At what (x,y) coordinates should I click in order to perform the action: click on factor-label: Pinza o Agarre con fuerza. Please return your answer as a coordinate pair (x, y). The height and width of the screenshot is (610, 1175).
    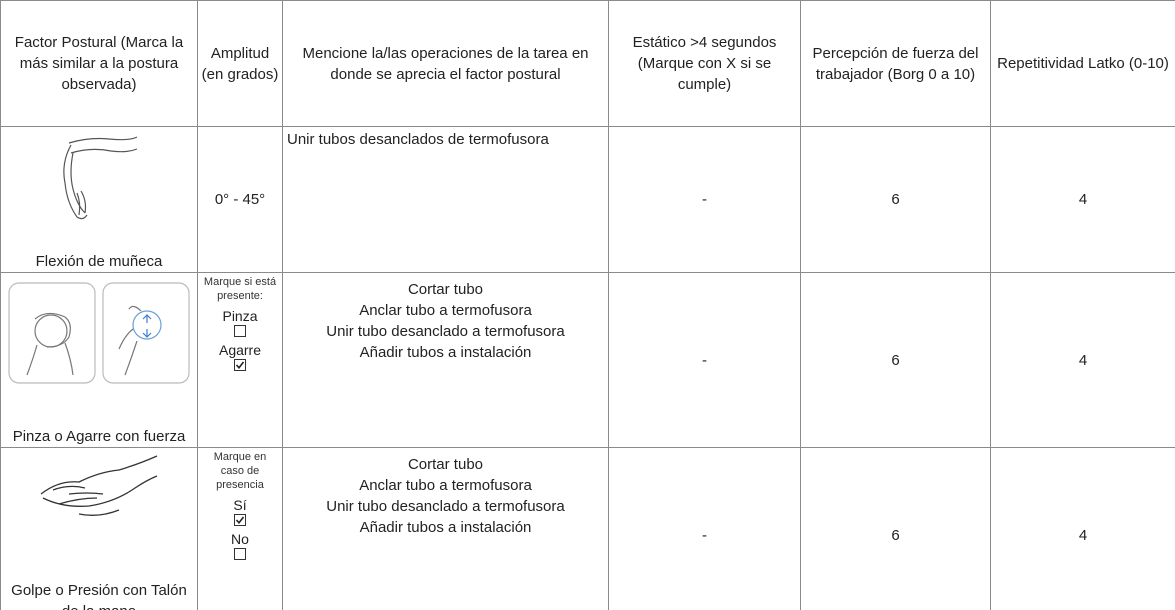
    Looking at the image, I should click on (99, 436).